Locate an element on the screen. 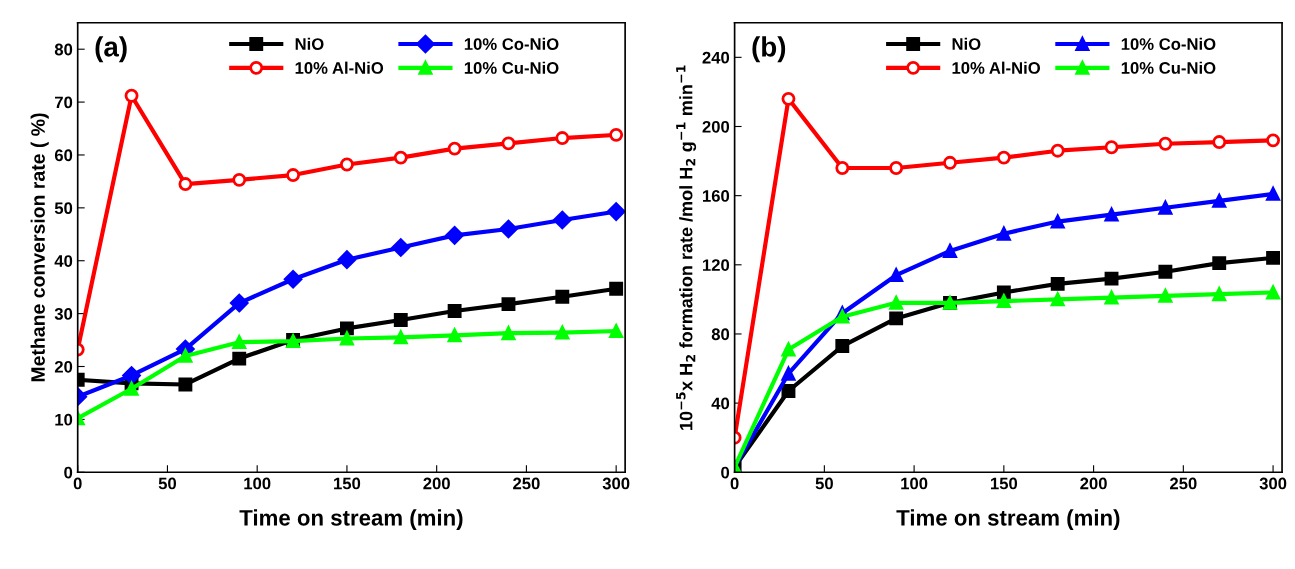 This screenshot has width=1295, height=569. y-tick-label: 10 is located at coordinates (64, 419).